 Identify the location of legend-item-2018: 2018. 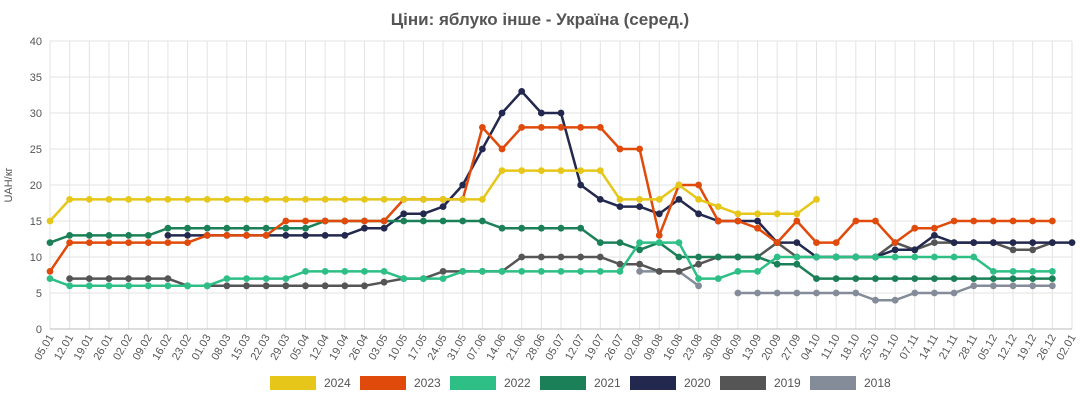
(850, 383).